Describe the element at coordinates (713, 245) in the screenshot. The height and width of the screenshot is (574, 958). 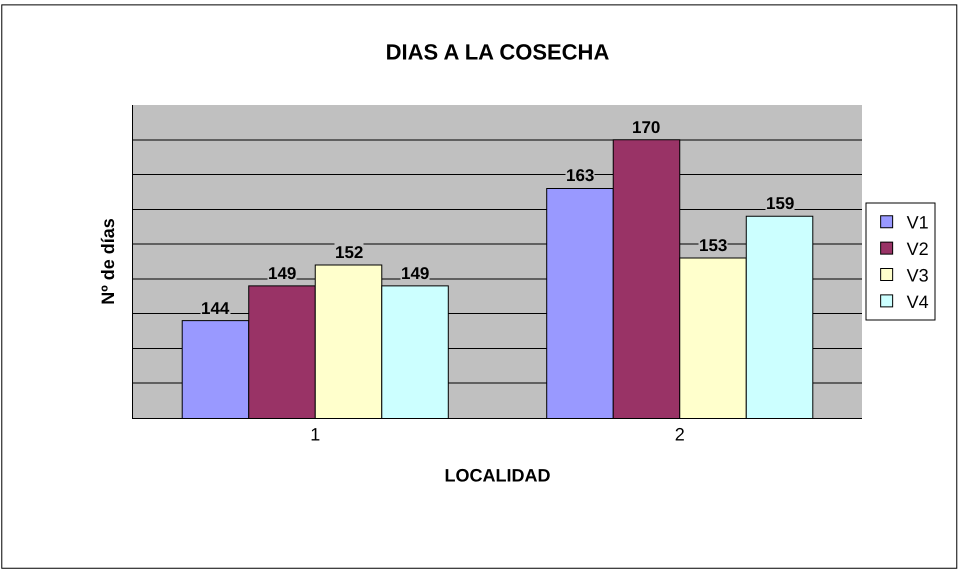
I see `data-label: 153` at that location.